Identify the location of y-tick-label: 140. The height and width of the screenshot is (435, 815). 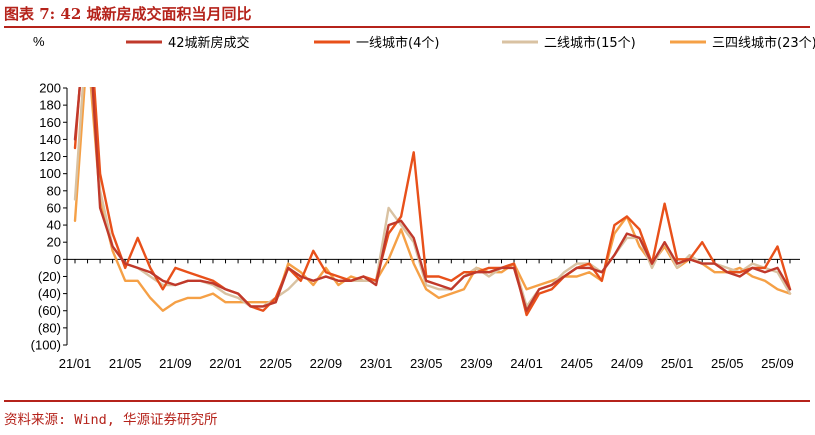
(50, 139).